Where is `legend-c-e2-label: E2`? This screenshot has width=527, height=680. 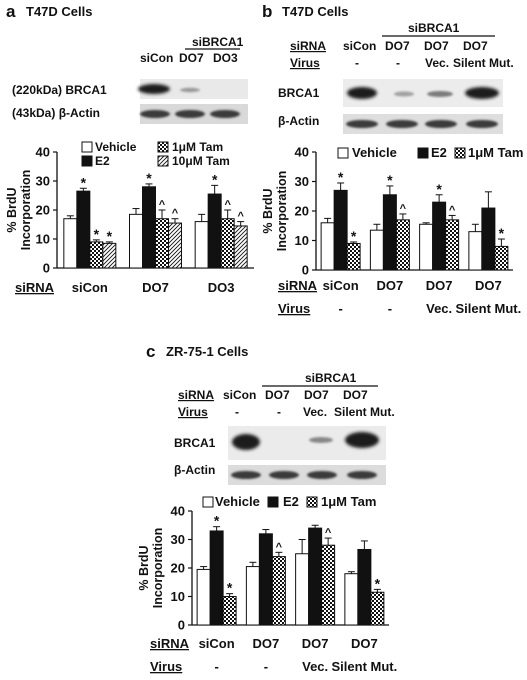
legend-c-e2-label: E2 is located at coordinates (291, 501).